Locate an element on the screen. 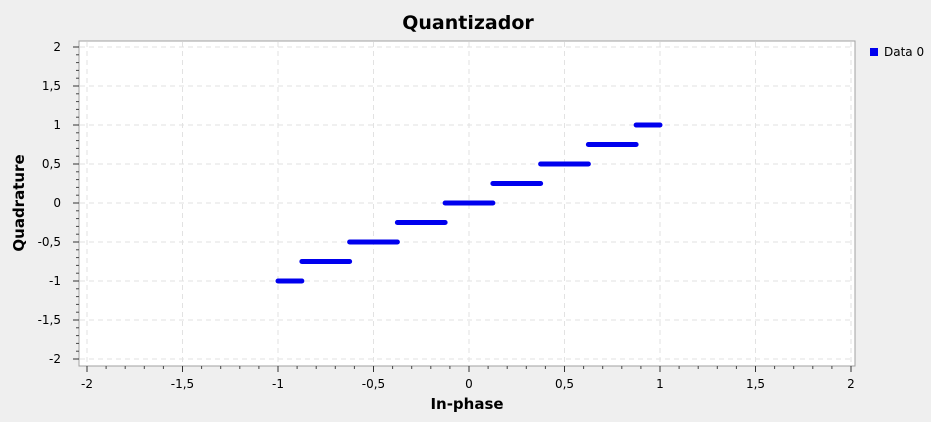 This screenshot has height=422, width=931. chart-title: Quantizador is located at coordinates (468, 23).